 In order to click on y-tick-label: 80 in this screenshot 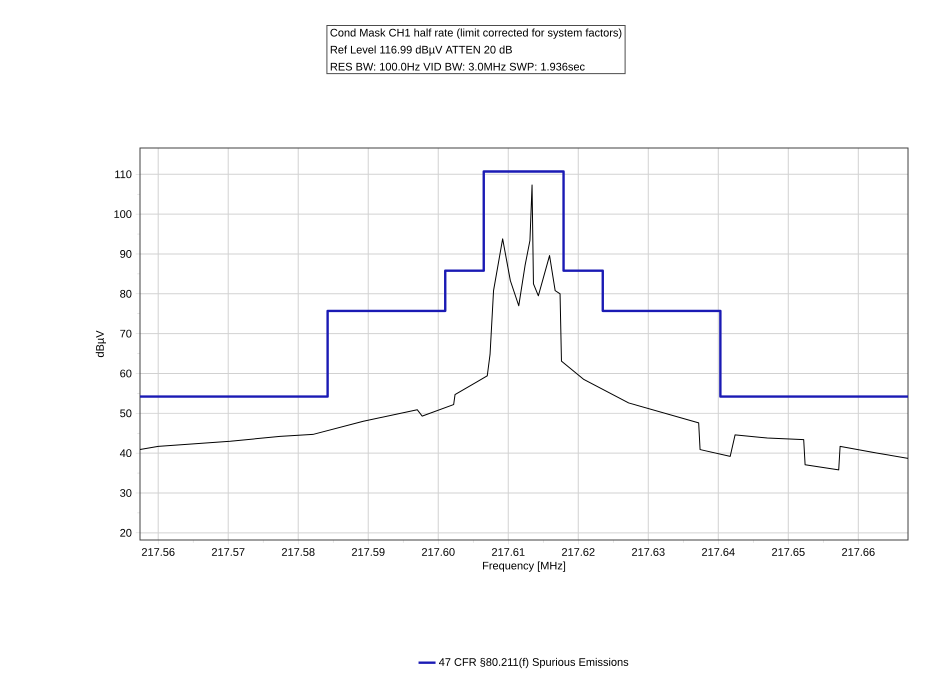, I will do `click(126, 294)`.